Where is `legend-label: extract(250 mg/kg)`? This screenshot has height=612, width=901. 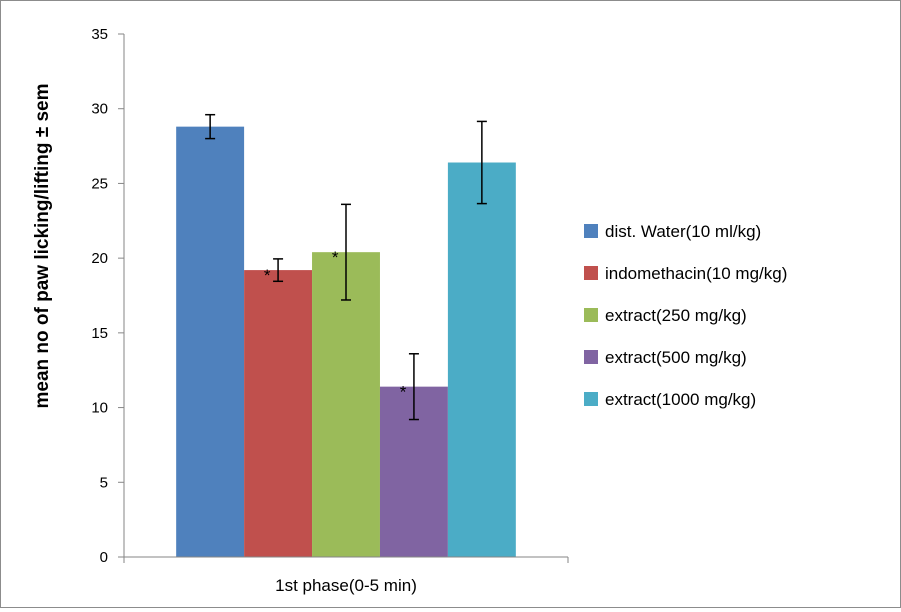
legend-label: extract(250 mg/kg) is located at coordinates (676, 315).